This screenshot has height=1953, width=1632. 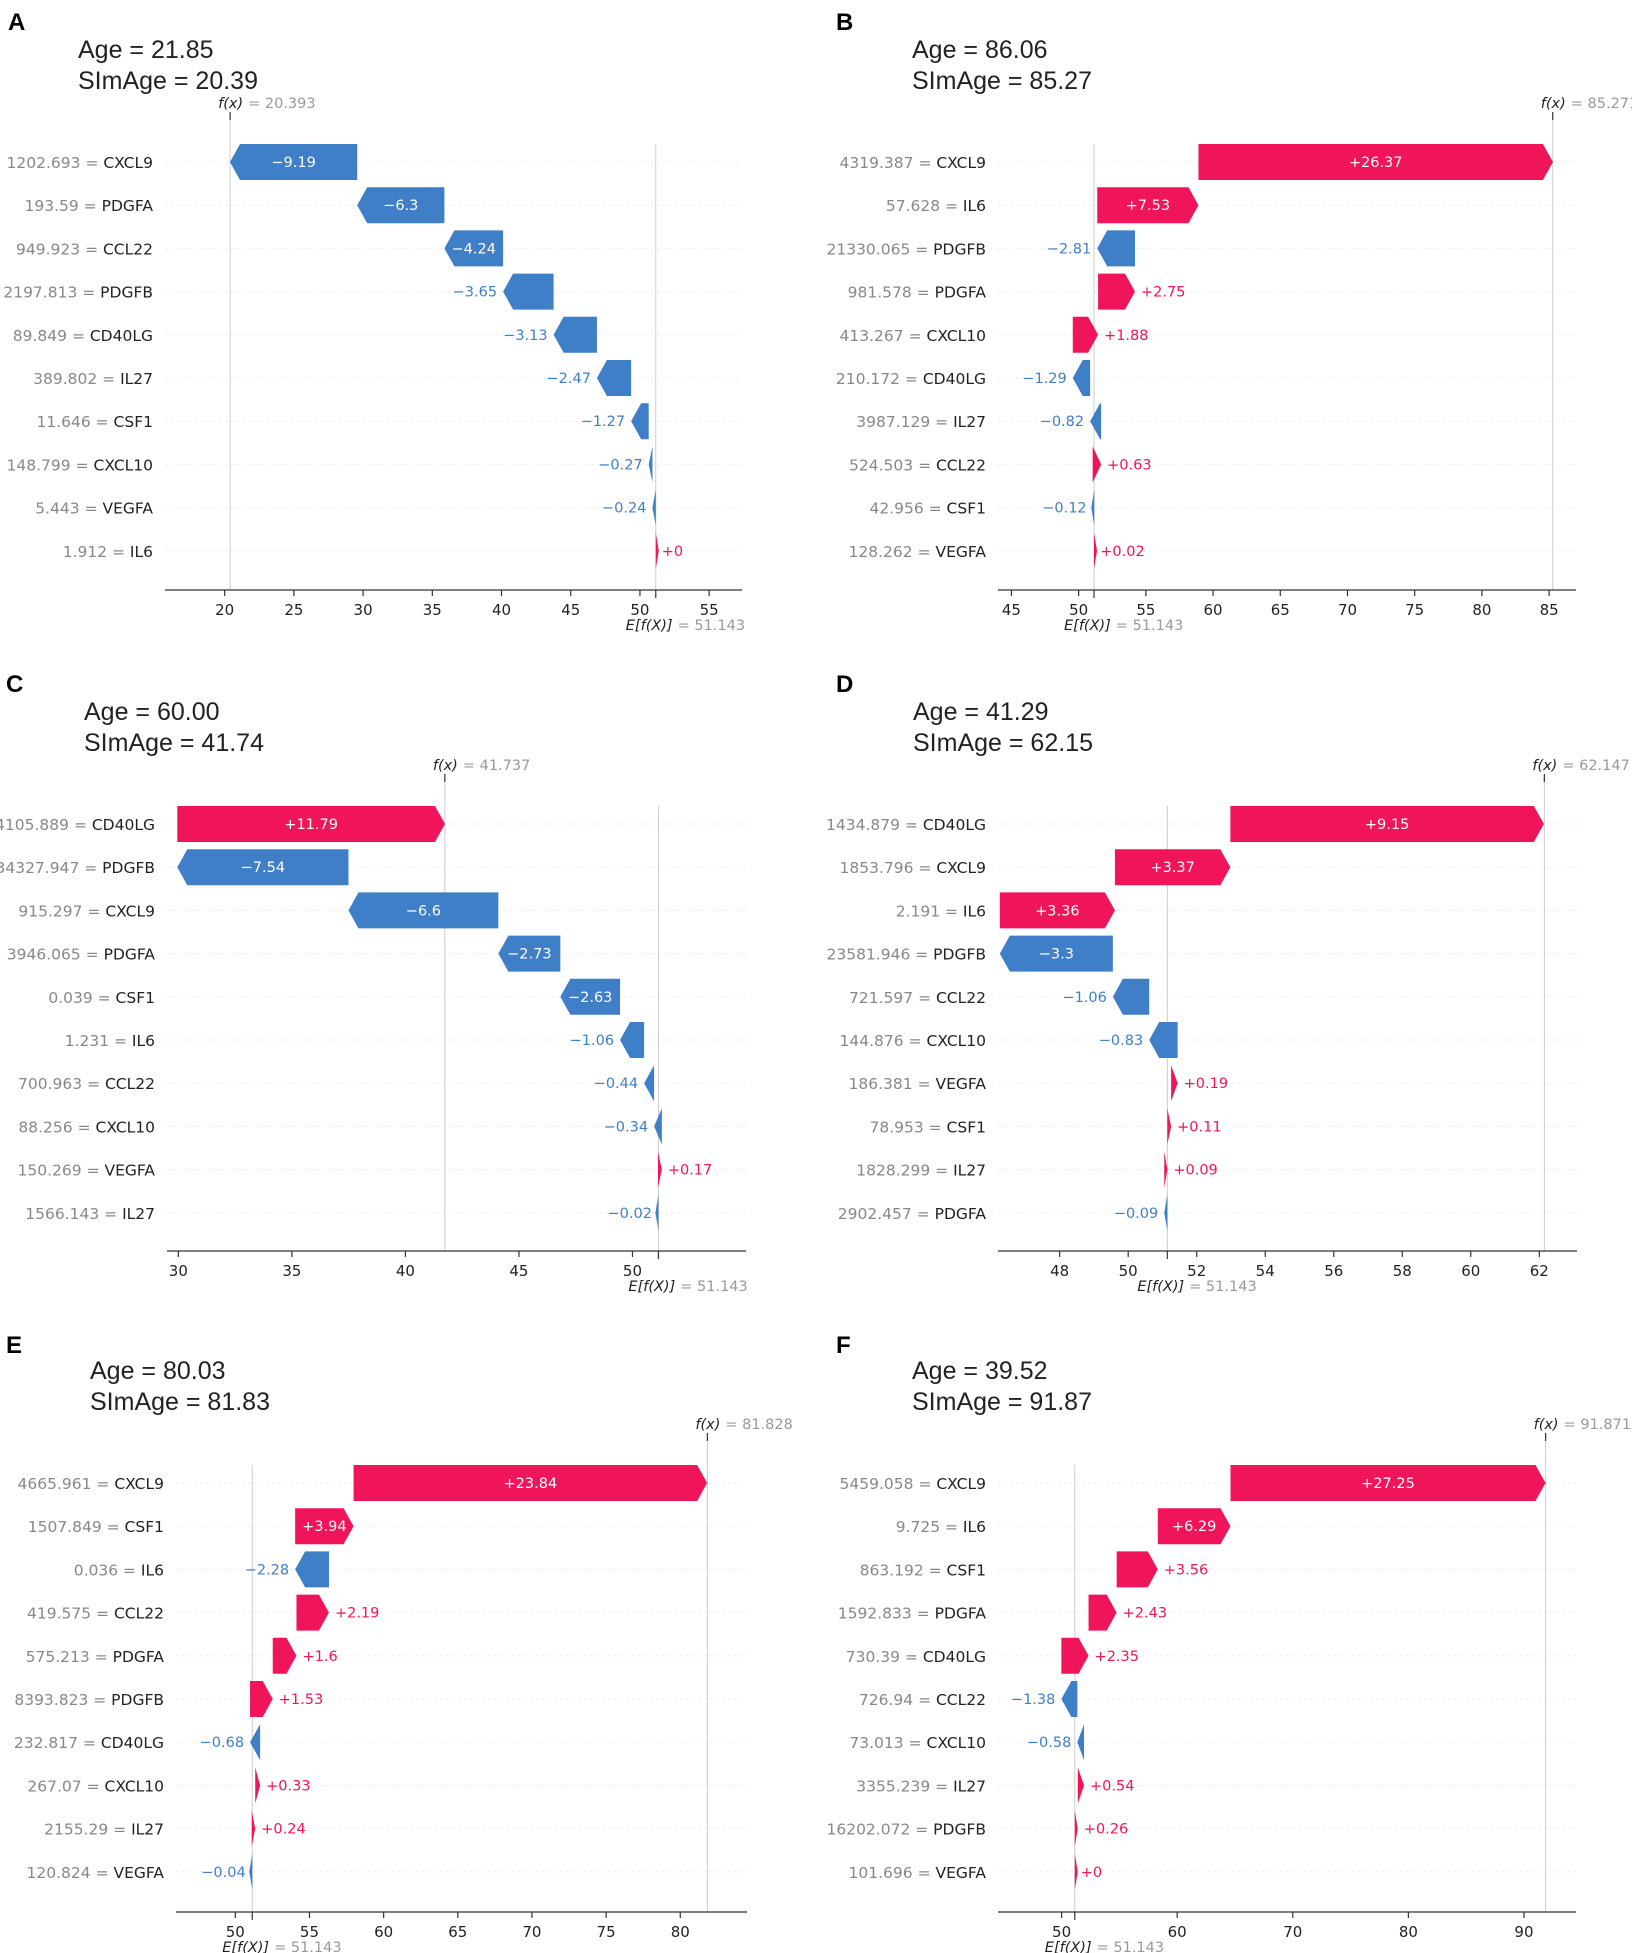 I want to click on feature-value: 949.923, so click(x=48, y=249).